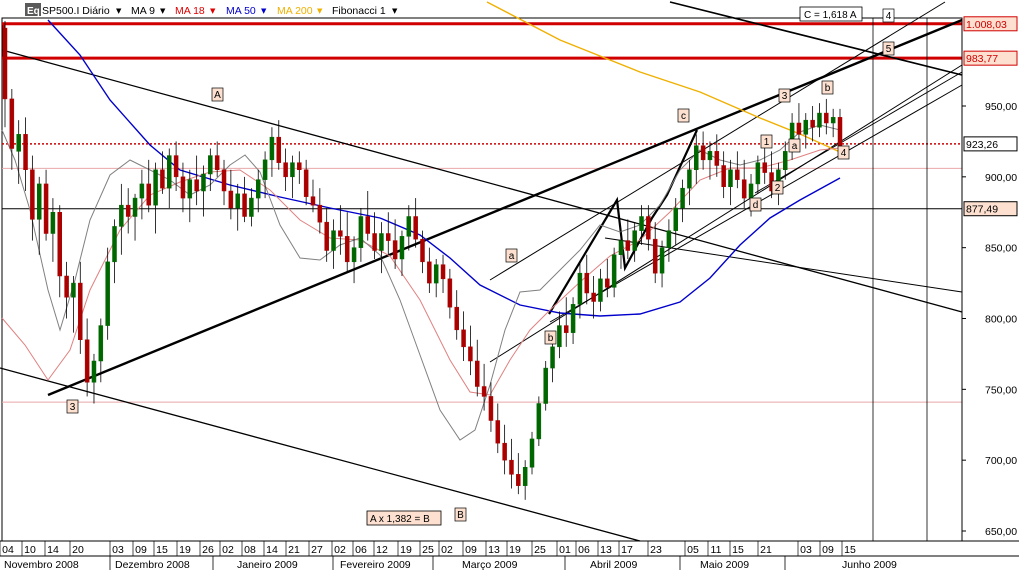 The height and width of the screenshot is (571, 1019). What do you see at coordinates (241, 11) in the screenshot?
I see `indicator-ma50-label: MA 50` at bounding box center [241, 11].